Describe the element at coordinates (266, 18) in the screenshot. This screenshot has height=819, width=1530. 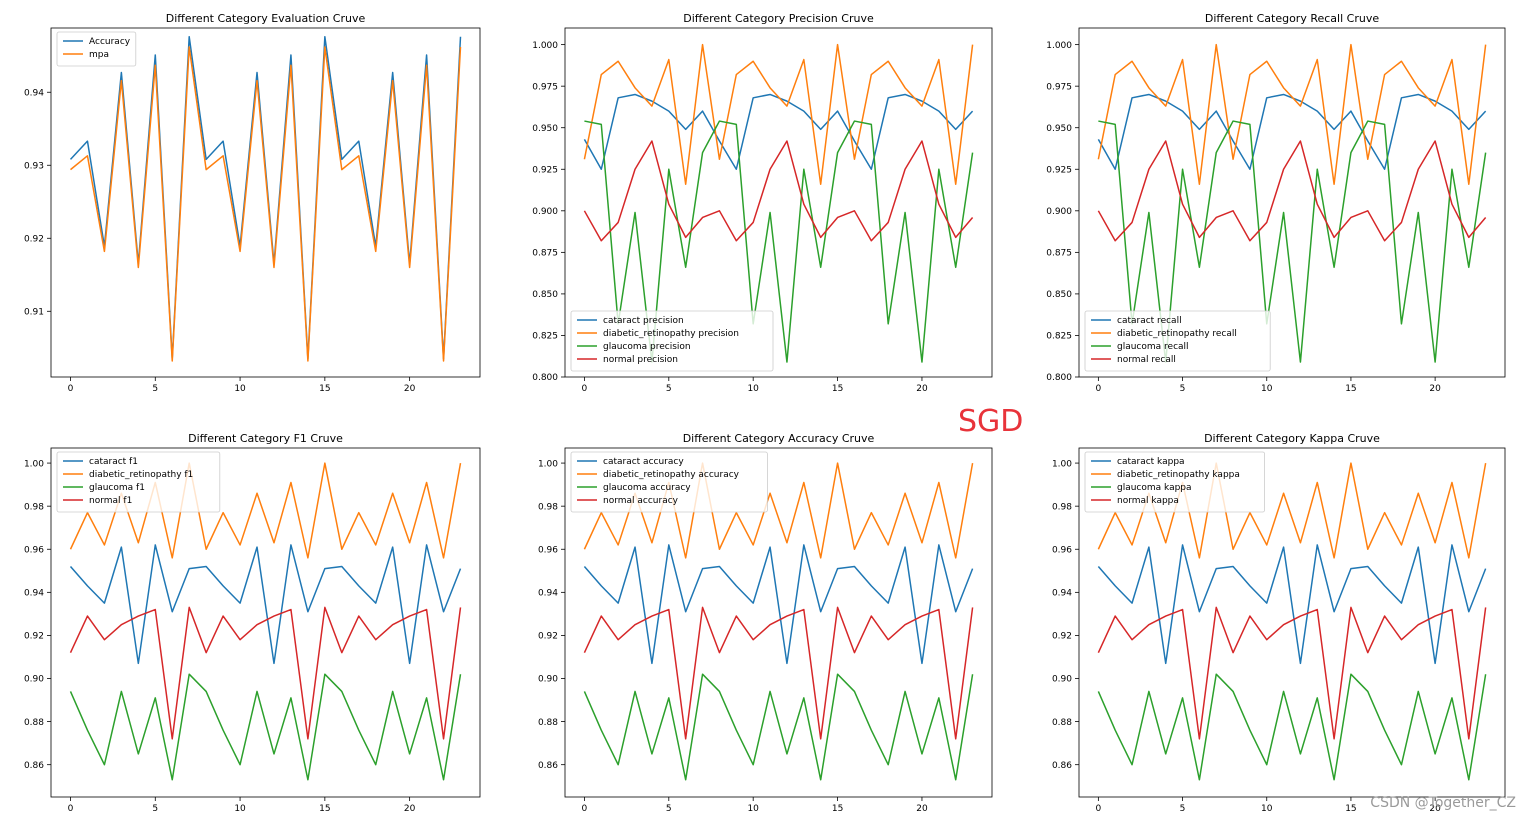
I see `chart-title: Different Category Evaluation Cruve` at that location.